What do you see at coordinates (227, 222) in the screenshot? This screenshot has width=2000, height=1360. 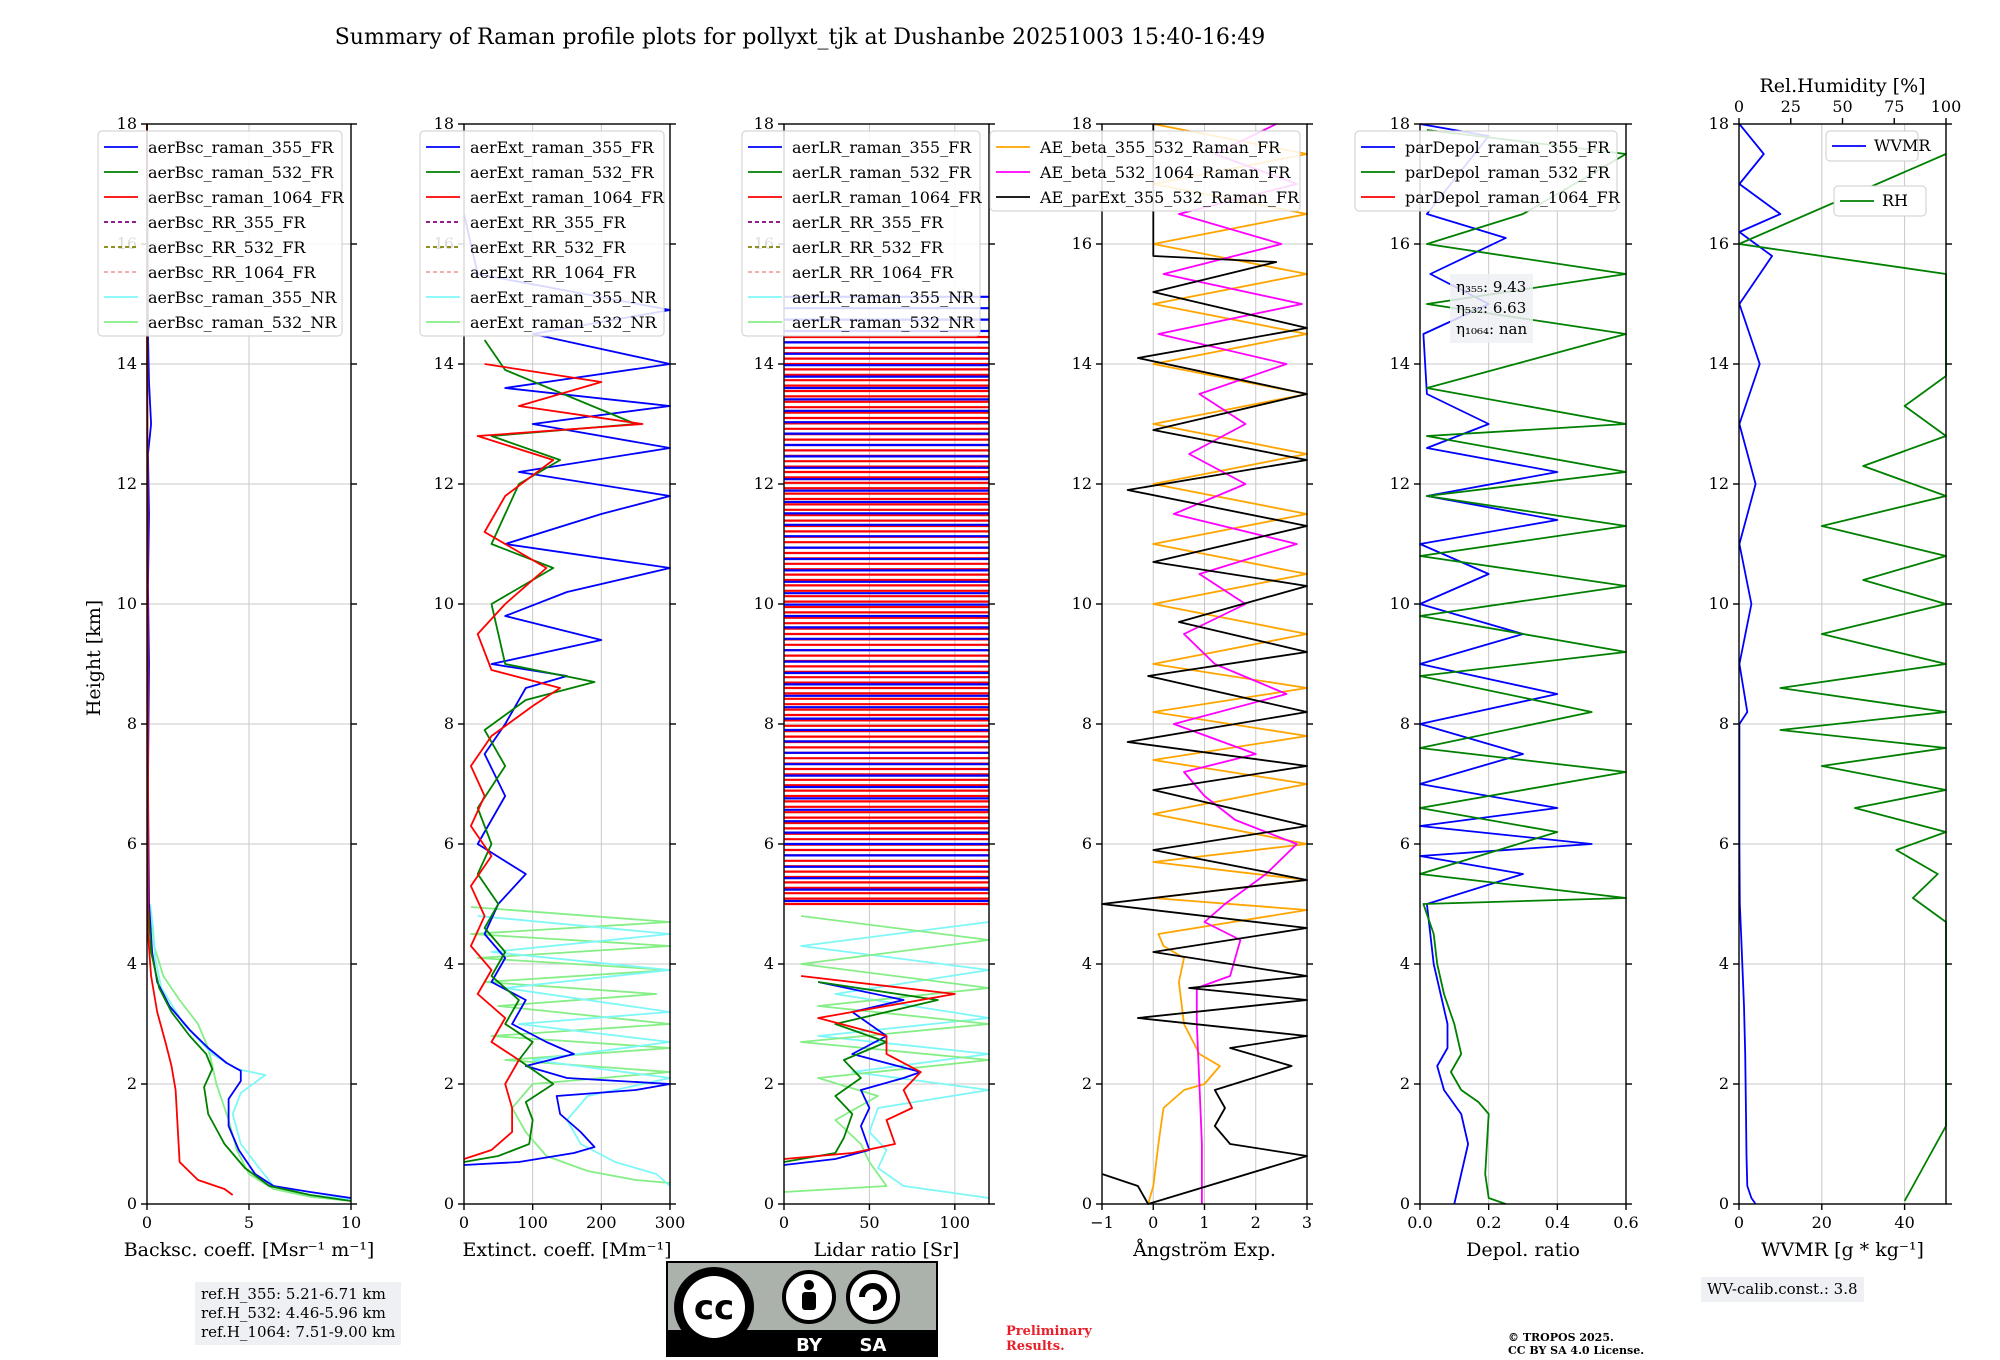 I see `legend-entry-aerBsc_RR_355_FR: aerBsc_RR_355_FR` at bounding box center [227, 222].